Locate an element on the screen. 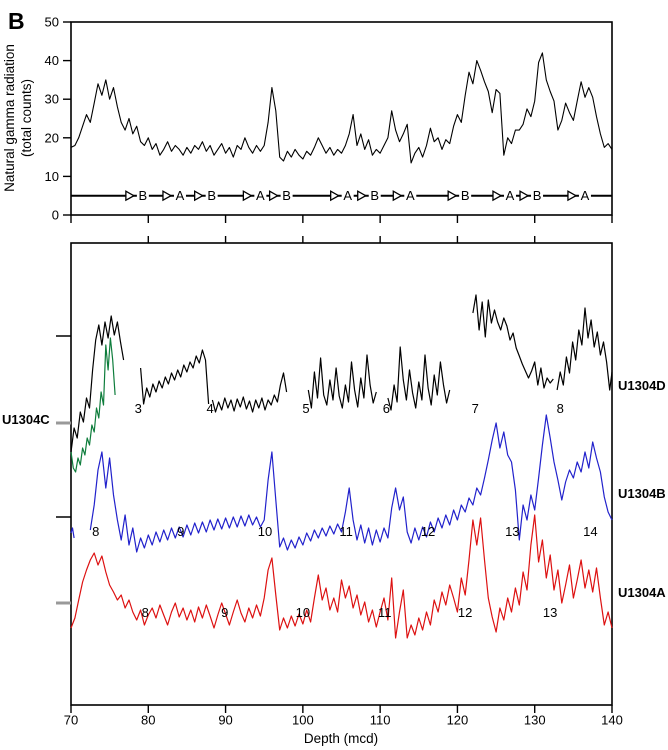 The image size is (668, 750). bottom-x-tick-label: 70 is located at coordinates (71, 720).